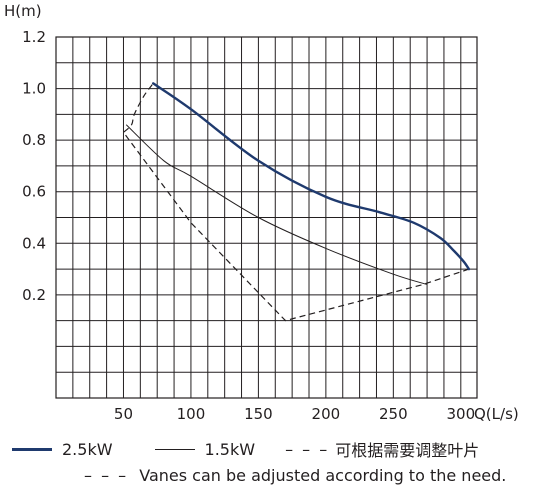  What do you see at coordinates (123, 414) in the screenshot?
I see `x-tick-label: 50` at bounding box center [123, 414].